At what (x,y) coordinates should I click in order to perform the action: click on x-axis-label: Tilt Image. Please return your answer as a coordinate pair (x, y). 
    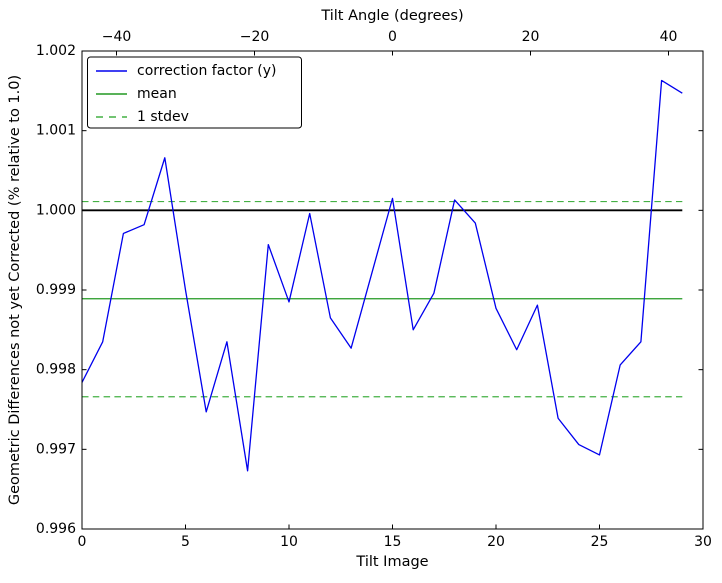
    Looking at the image, I should click on (391, 562).